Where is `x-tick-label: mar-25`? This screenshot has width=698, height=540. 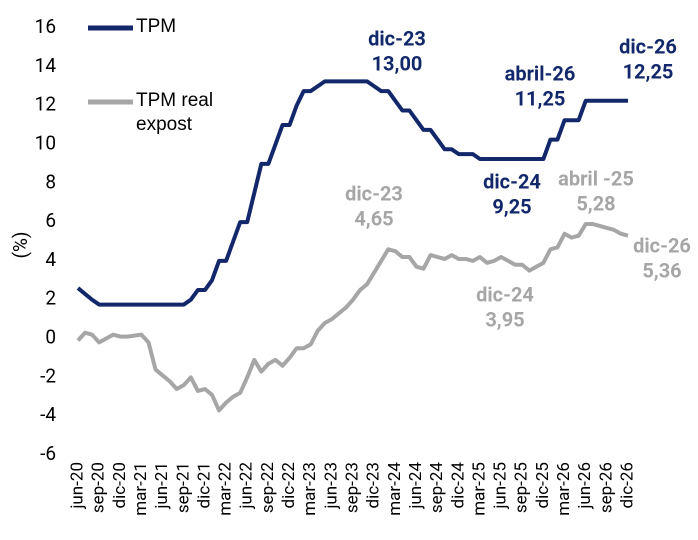
x-tick-label: mar-25 is located at coordinates (479, 489).